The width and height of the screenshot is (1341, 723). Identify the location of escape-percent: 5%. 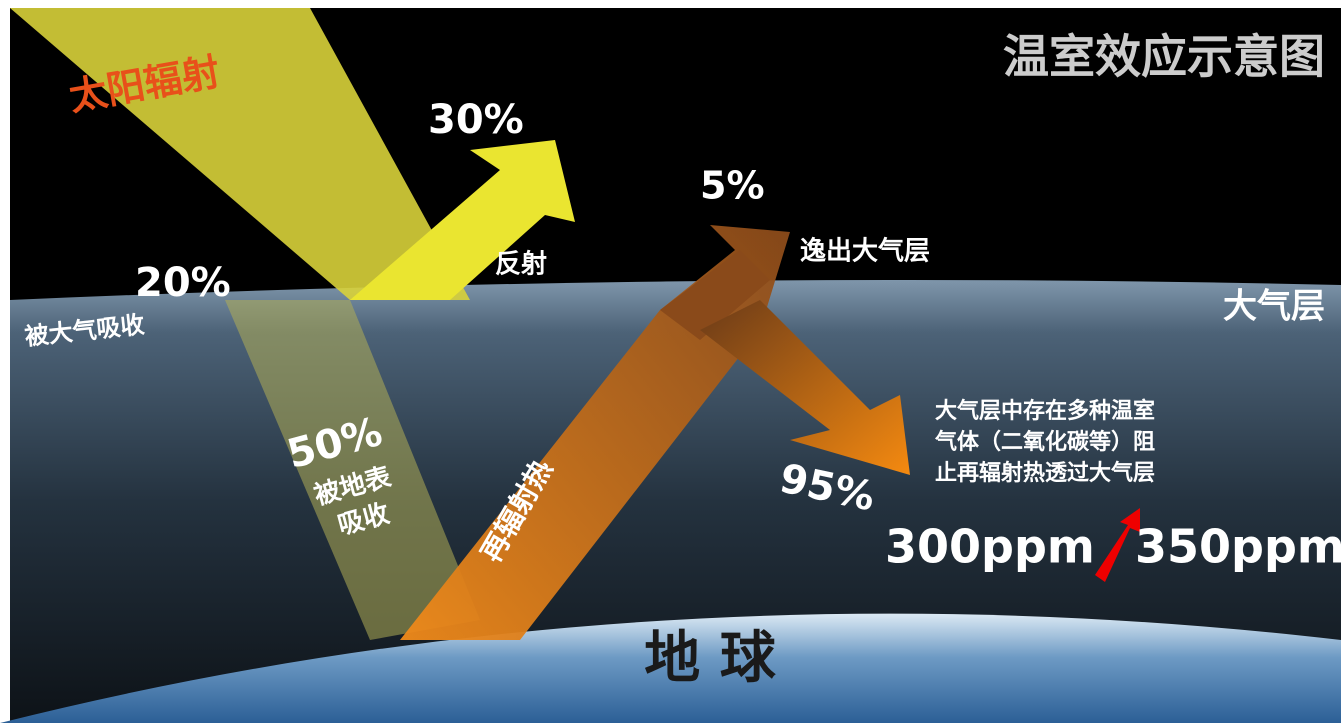
(732, 186).